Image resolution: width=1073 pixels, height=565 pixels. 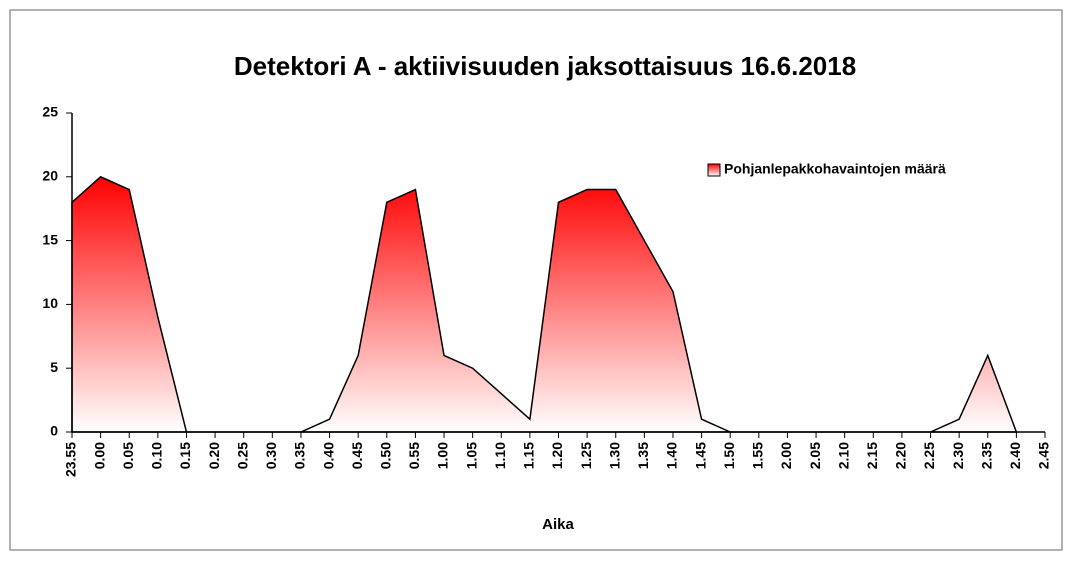 I want to click on x-tick-label: 2.10, so click(x=843, y=455).